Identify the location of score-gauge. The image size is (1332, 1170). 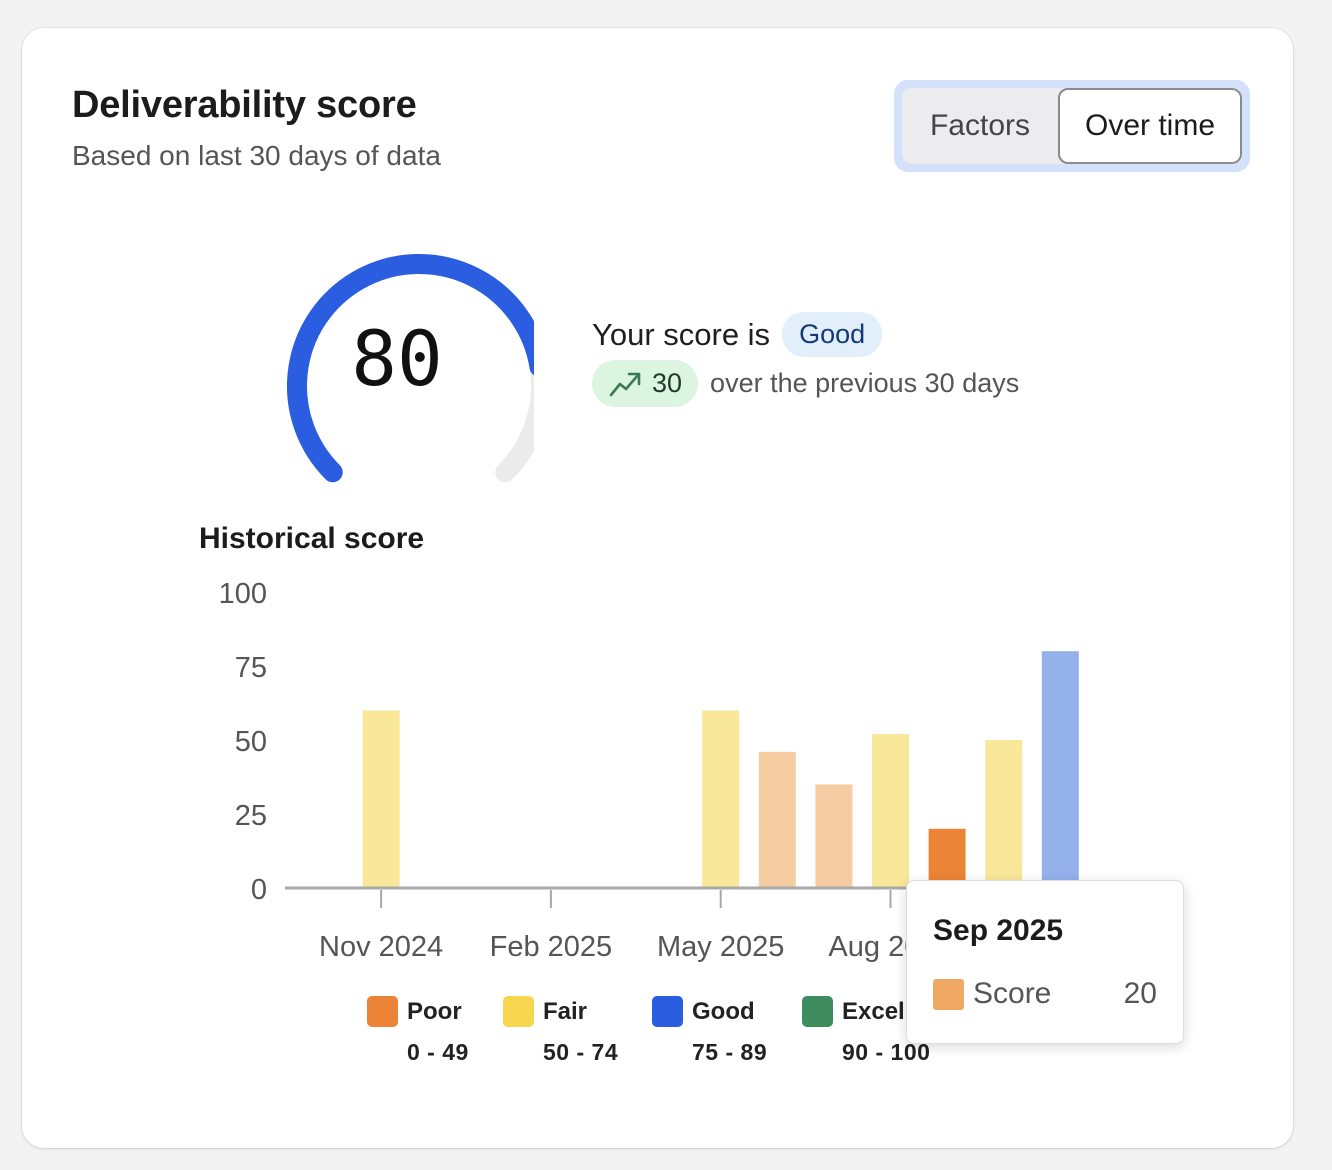
(410, 368).